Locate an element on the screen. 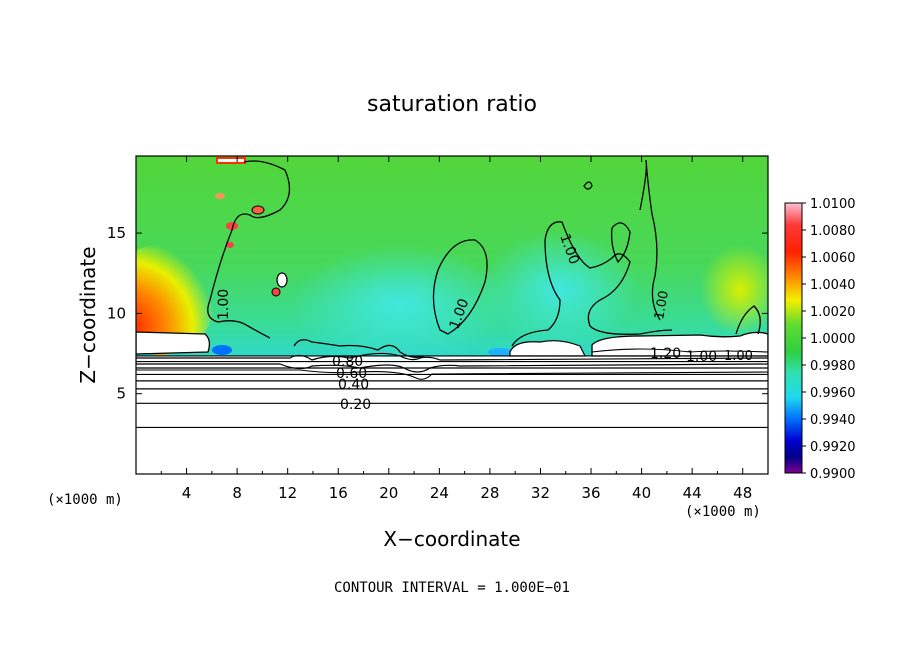 The image size is (904, 654). colorbar-label: 0.9920 is located at coordinates (833, 447).